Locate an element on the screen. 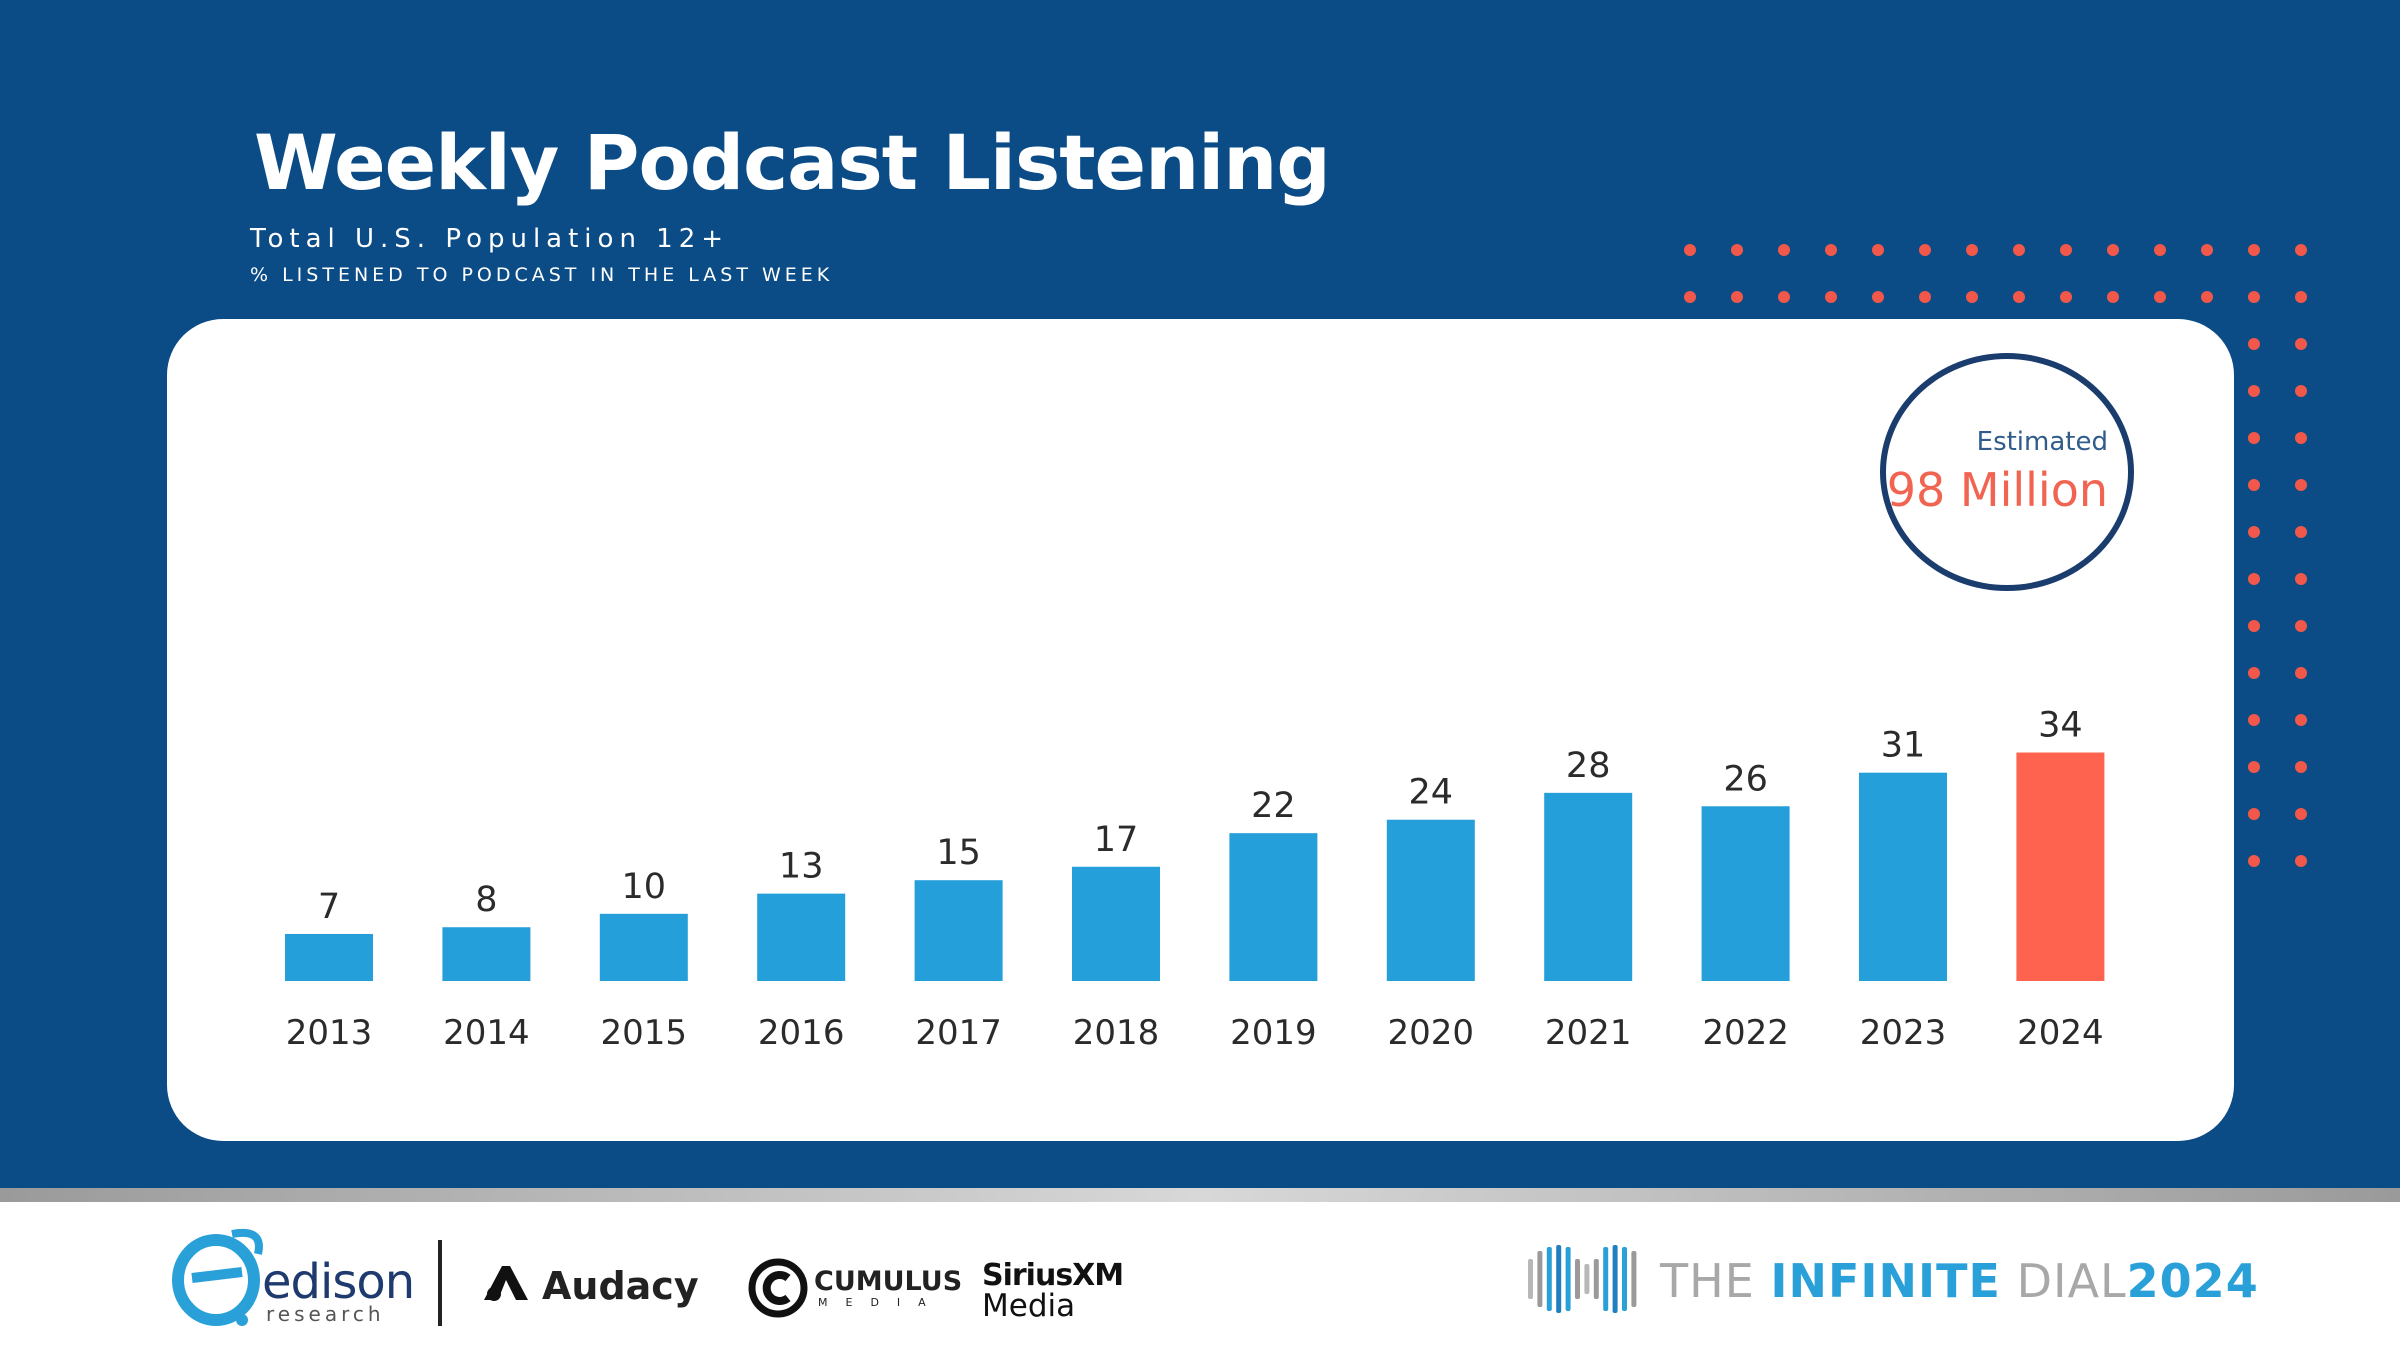 The height and width of the screenshot is (1350, 2400). infinite-dial-logo-text: THE INFINITE DIAL2024 is located at coordinates (1959, 1281).